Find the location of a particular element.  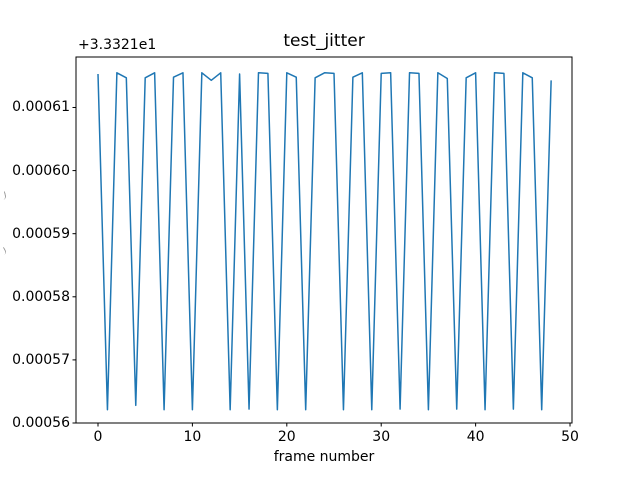

x-tick-label: 30 is located at coordinates (381, 437).